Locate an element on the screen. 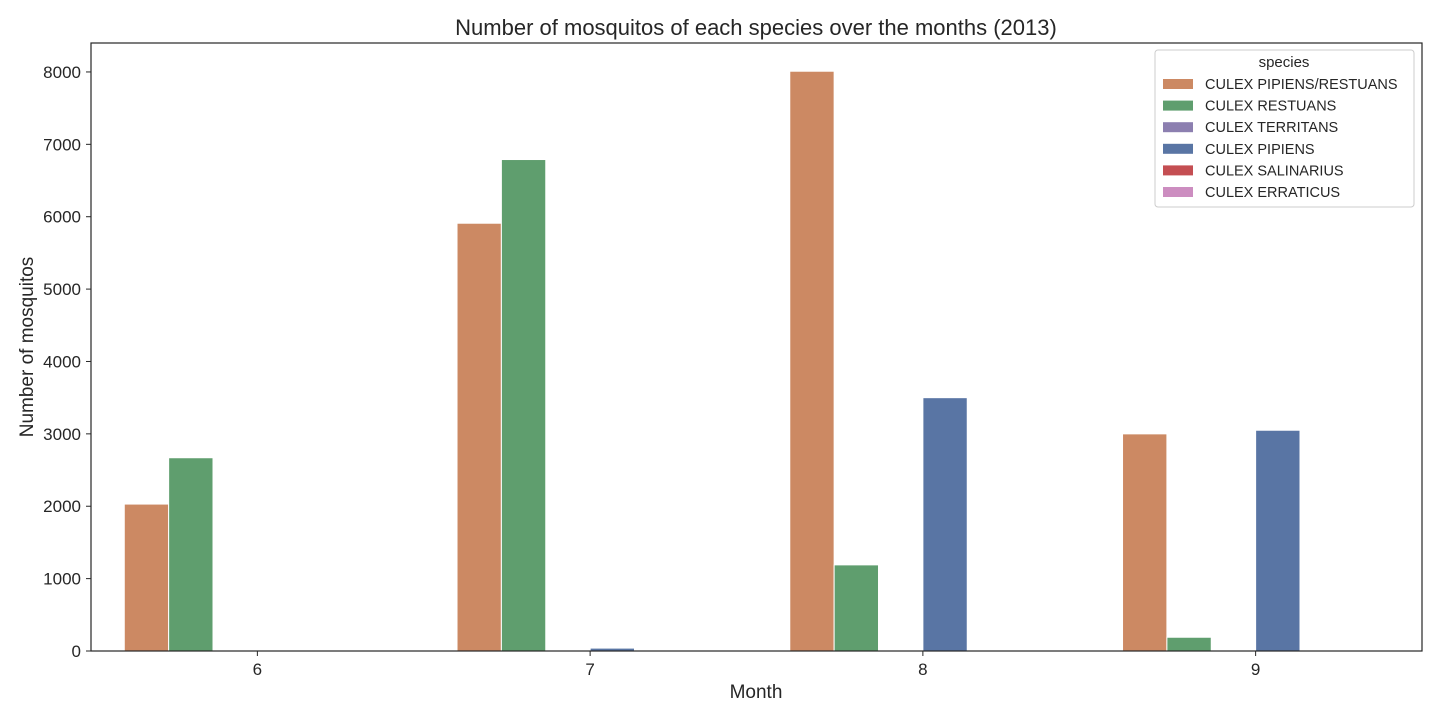  x-tick-label: 6 is located at coordinates (257, 669).